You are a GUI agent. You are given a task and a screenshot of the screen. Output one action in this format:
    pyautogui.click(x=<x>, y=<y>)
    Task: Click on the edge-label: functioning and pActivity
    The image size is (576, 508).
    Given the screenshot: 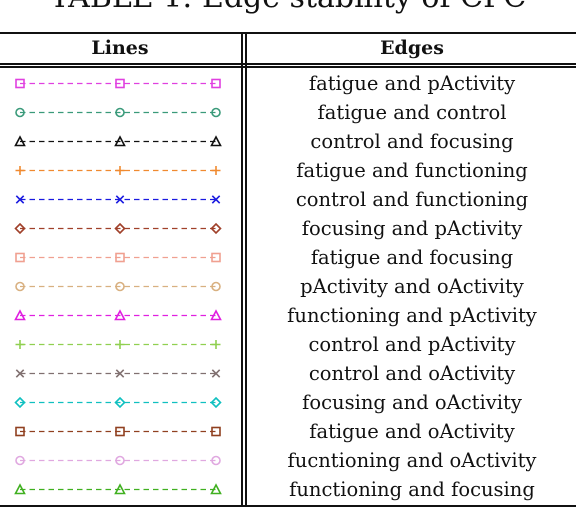 What is the action you would take?
    pyautogui.click(x=412, y=315)
    